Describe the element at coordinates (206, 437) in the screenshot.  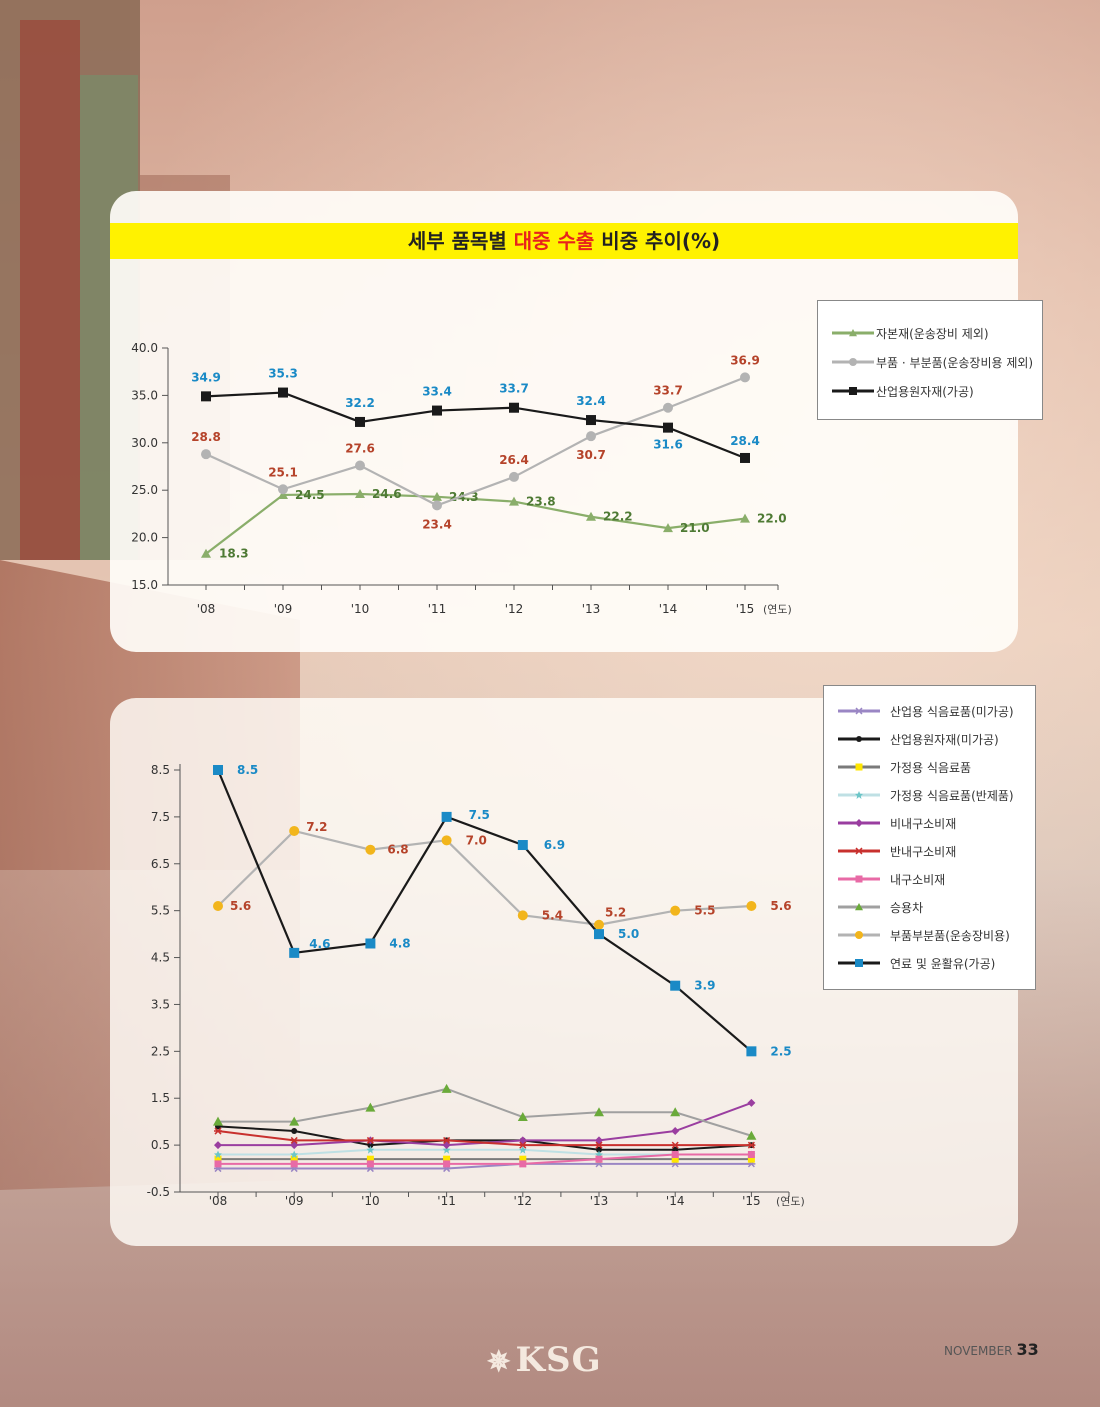
I see `data-label: 28.8` at that location.